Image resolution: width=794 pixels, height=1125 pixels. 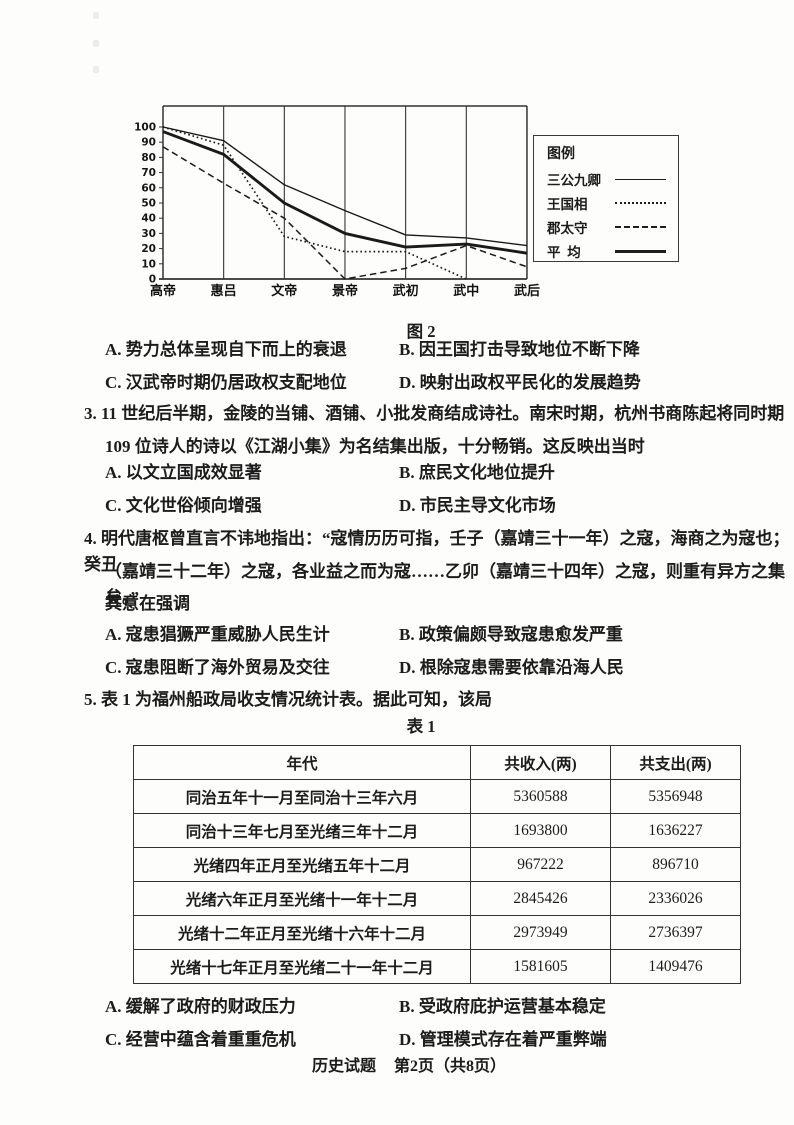 I want to click on y-tick-label: 30, so click(x=148, y=234).